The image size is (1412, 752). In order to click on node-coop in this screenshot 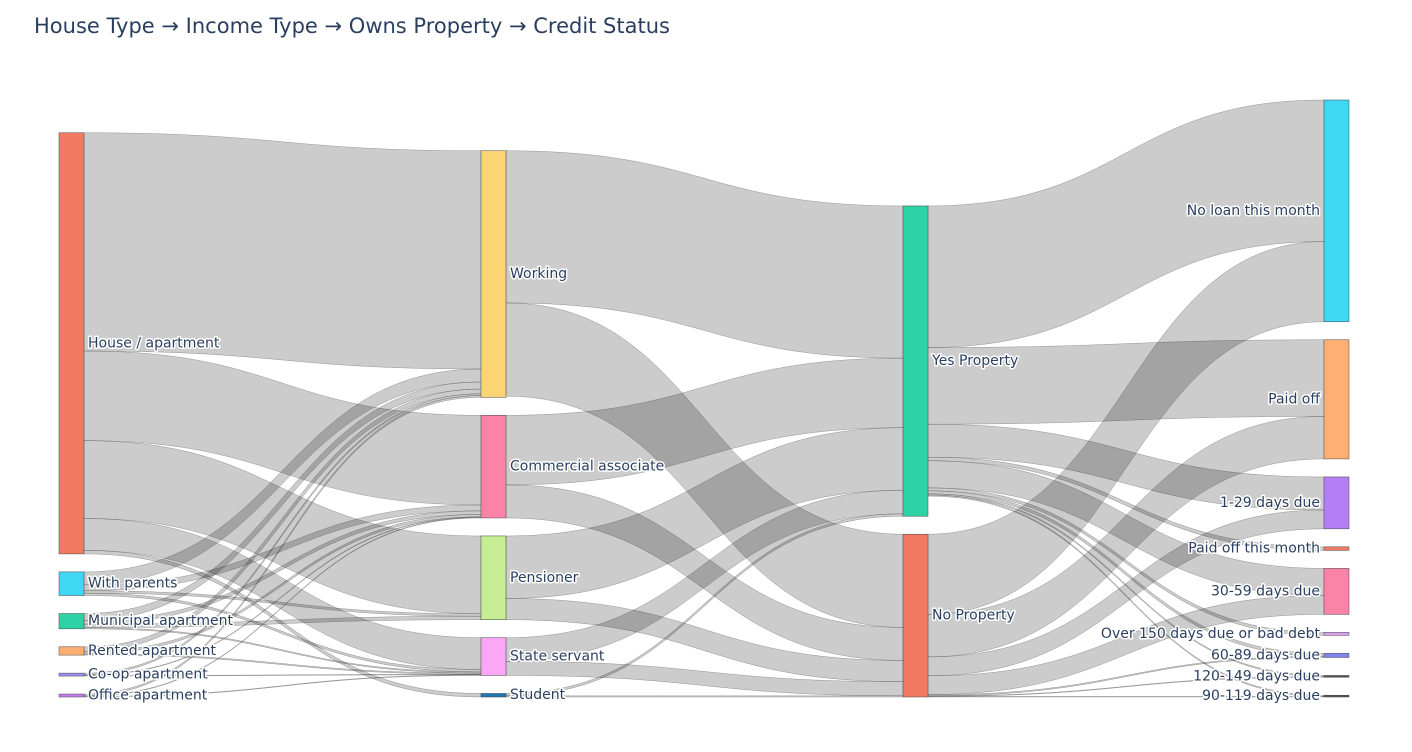, I will do `click(71, 674)`.